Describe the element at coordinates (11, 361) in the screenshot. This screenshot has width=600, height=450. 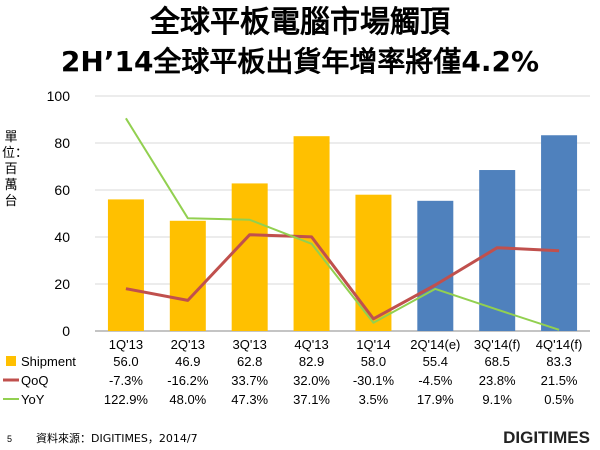
I see `legend-swatch` at that location.